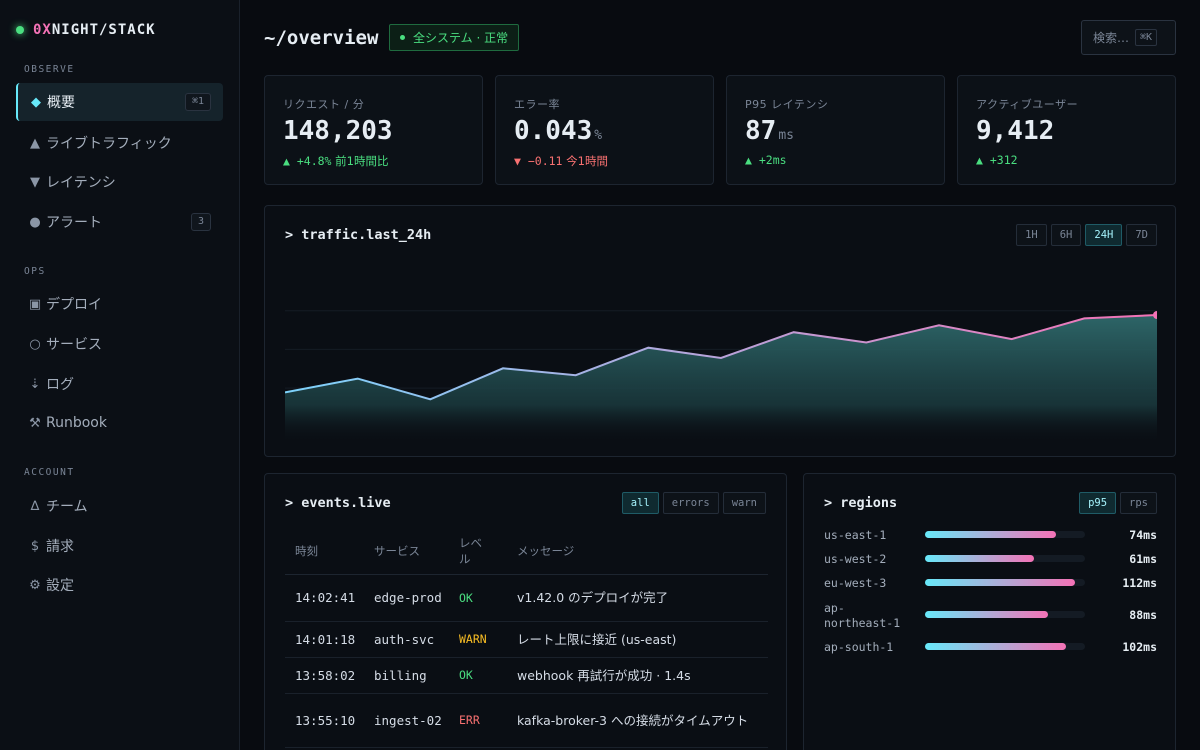  What do you see at coordinates (637, 551) in the screenshot?
I see `column-header-message: メッセージ` at bounding box center [637, 551].